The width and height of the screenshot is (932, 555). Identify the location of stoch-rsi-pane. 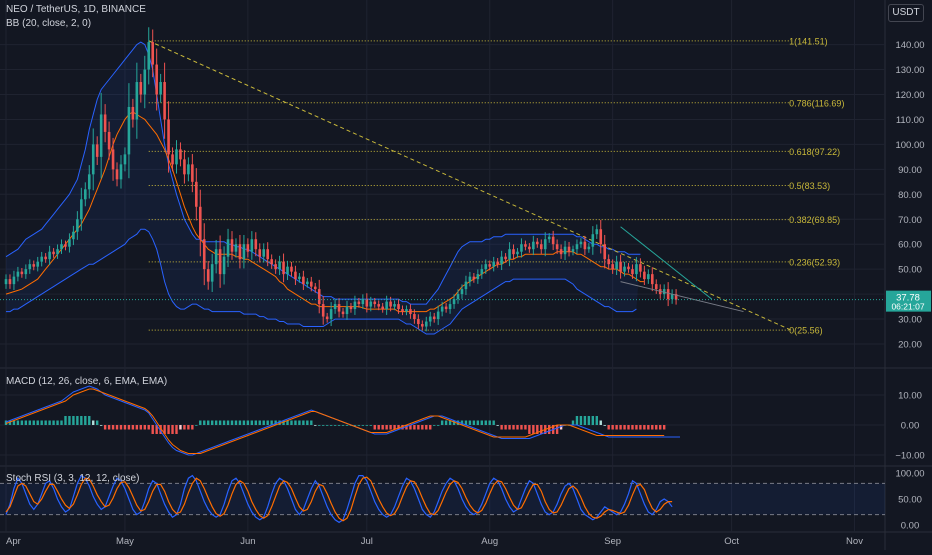
(442, 499).